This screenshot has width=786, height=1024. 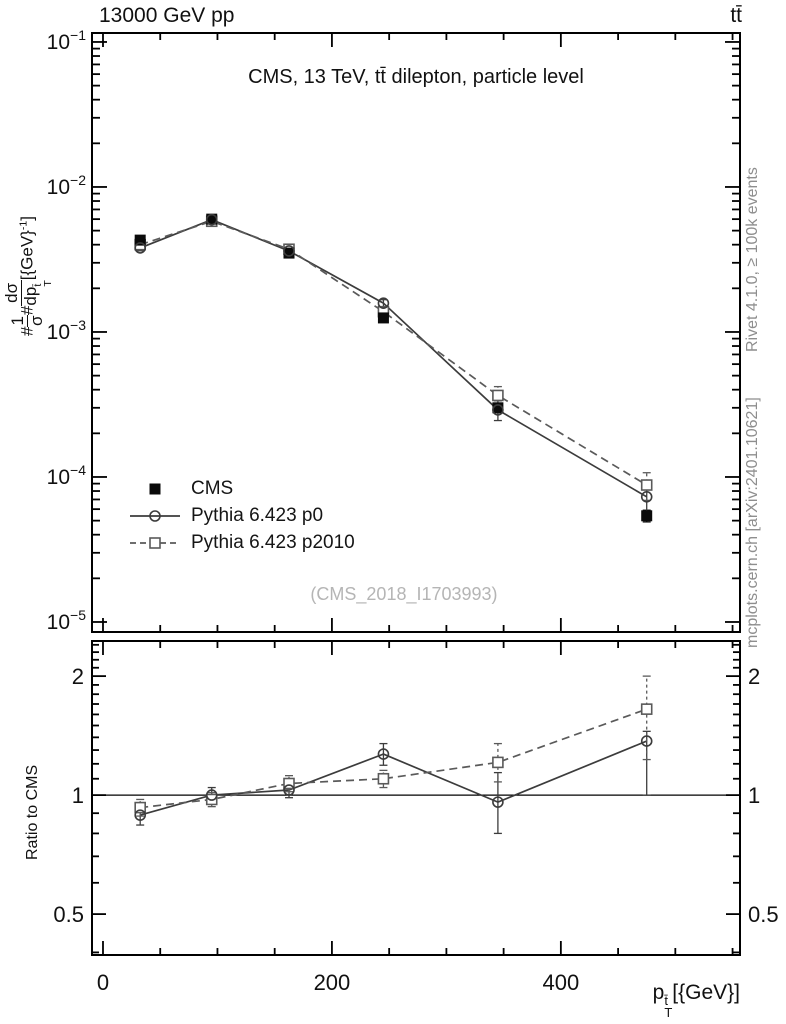 I want to click on analysis-id-watermark: (CMS_2018_I1703993), so click(x=404, y=594).